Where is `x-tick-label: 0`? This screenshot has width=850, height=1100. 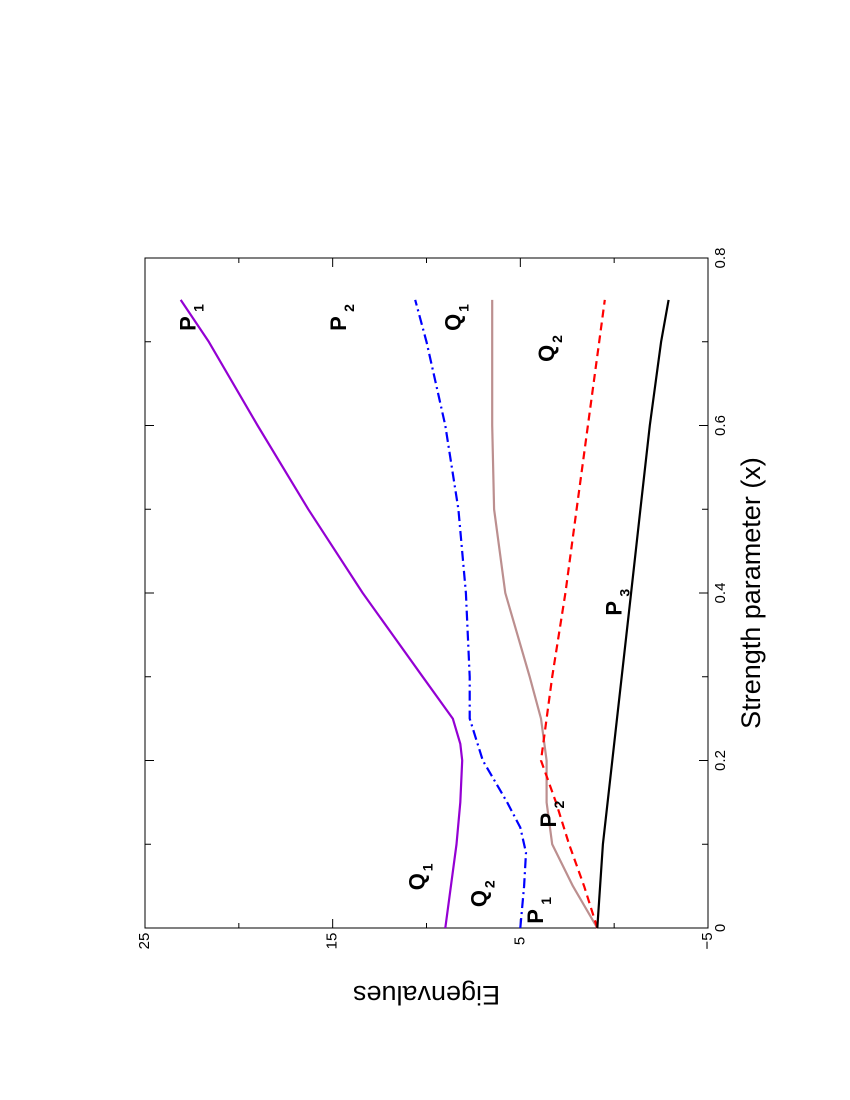 x-tick-label: 0 is located at coordinates (720, 928).